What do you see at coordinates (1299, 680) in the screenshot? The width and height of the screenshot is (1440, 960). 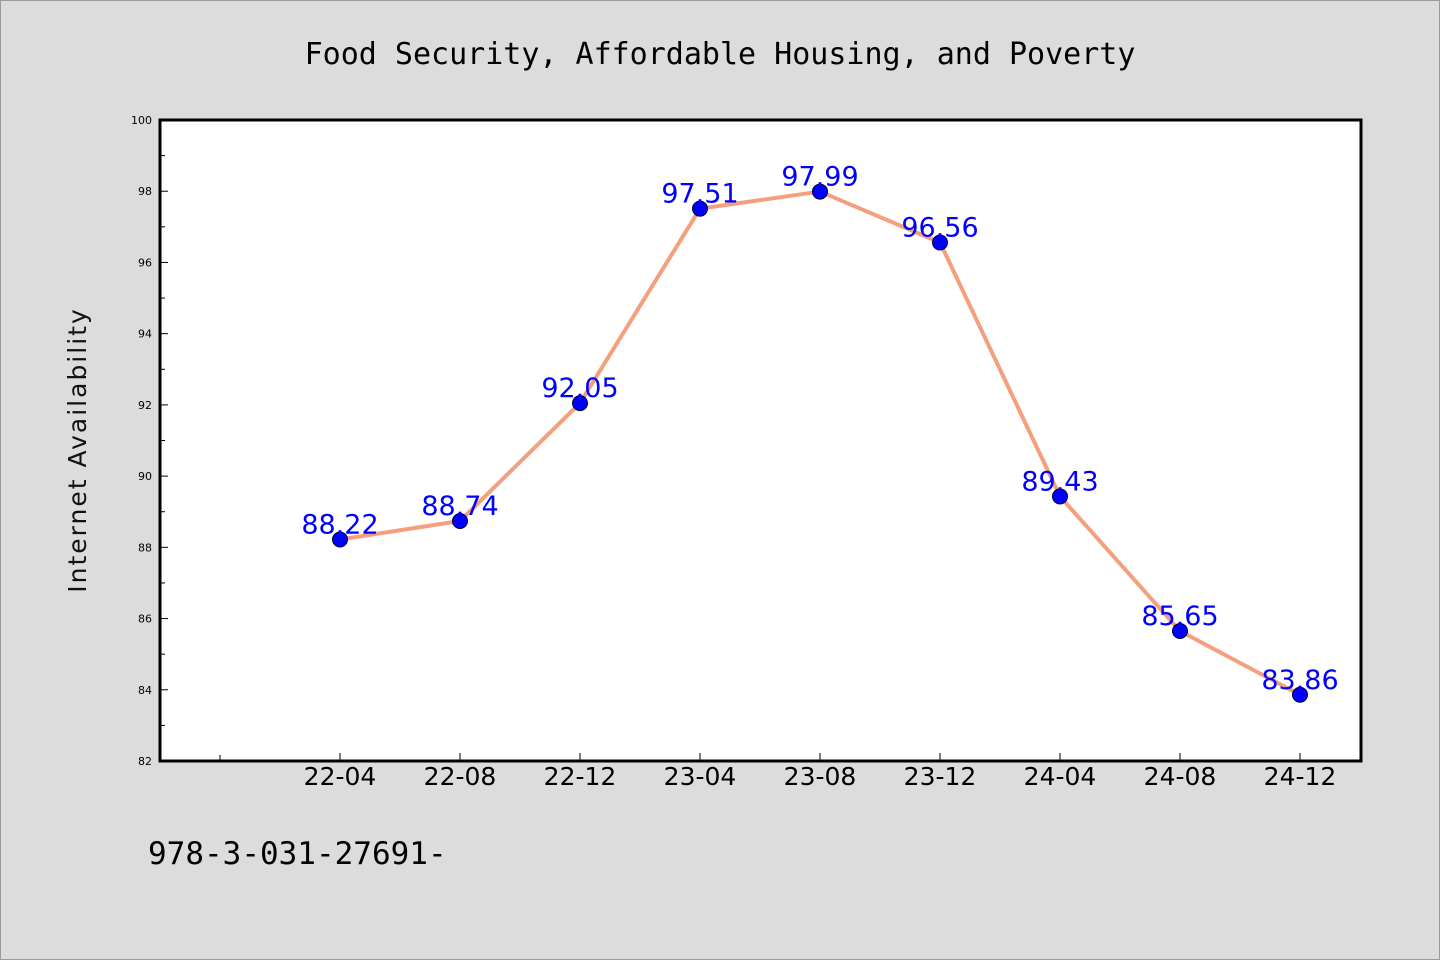 I see `data-label: 83.86` at bounding box center [1299, 680].